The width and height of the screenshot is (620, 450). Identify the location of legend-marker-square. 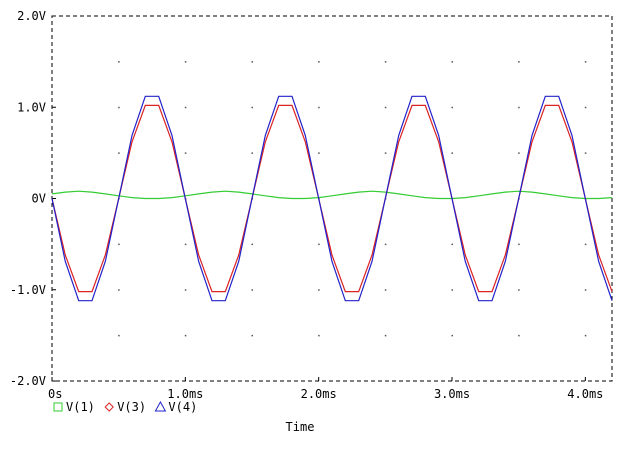
(58, 407).